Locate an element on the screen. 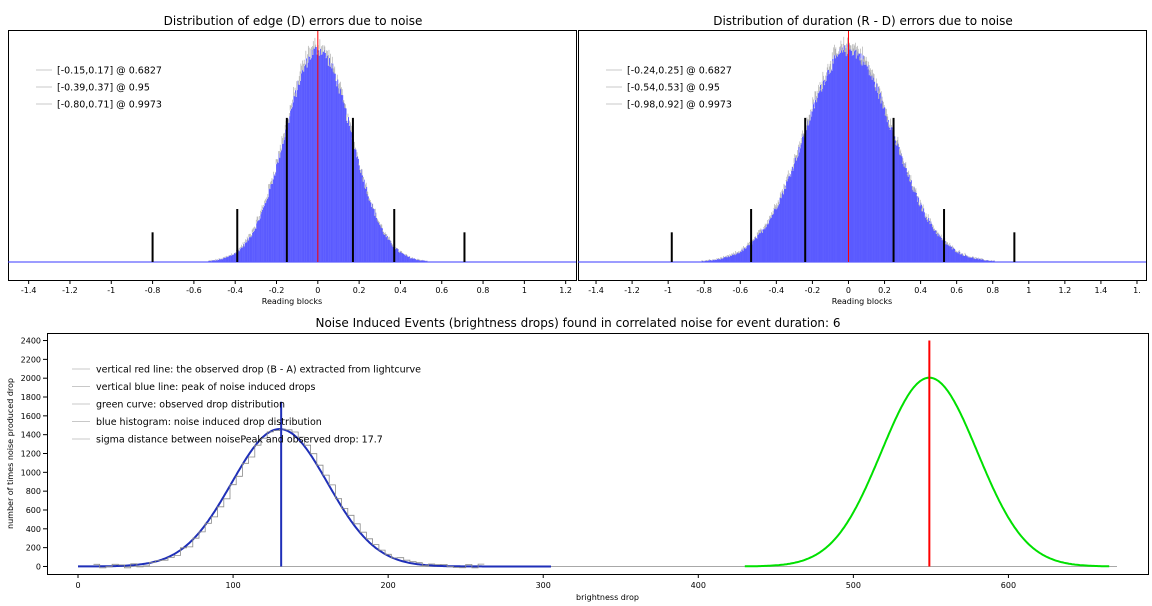 This screenshot has height=606, width=1152. y-axis-label: number of times noise produced drop is located at coordinates (10, 453).